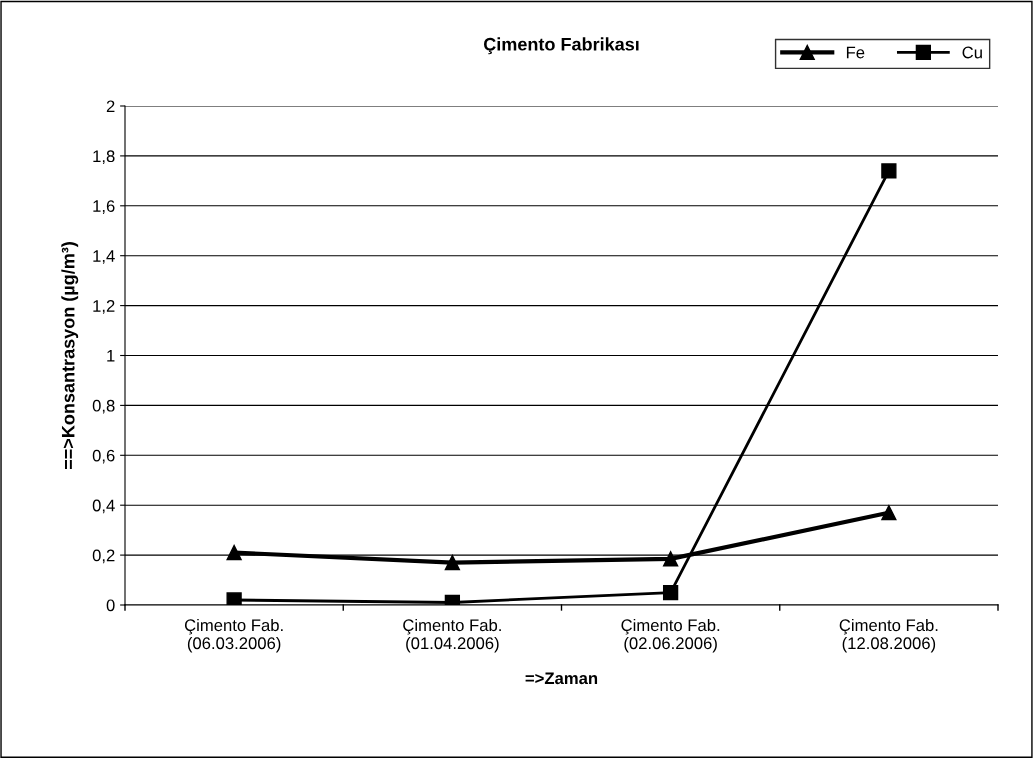 The height and width of the screenshot is (758, 1034). I want to click on y-tick-label: 0,8, so click(103, 406).